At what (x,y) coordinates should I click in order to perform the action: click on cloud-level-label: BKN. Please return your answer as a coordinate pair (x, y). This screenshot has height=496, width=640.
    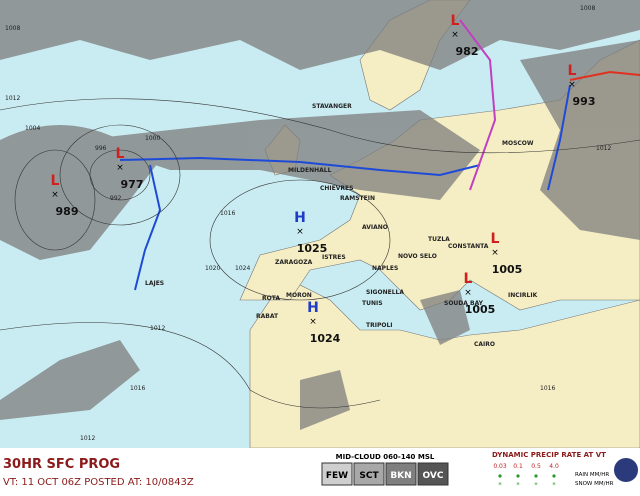
    Looking at the image, I should click on (400, 476).